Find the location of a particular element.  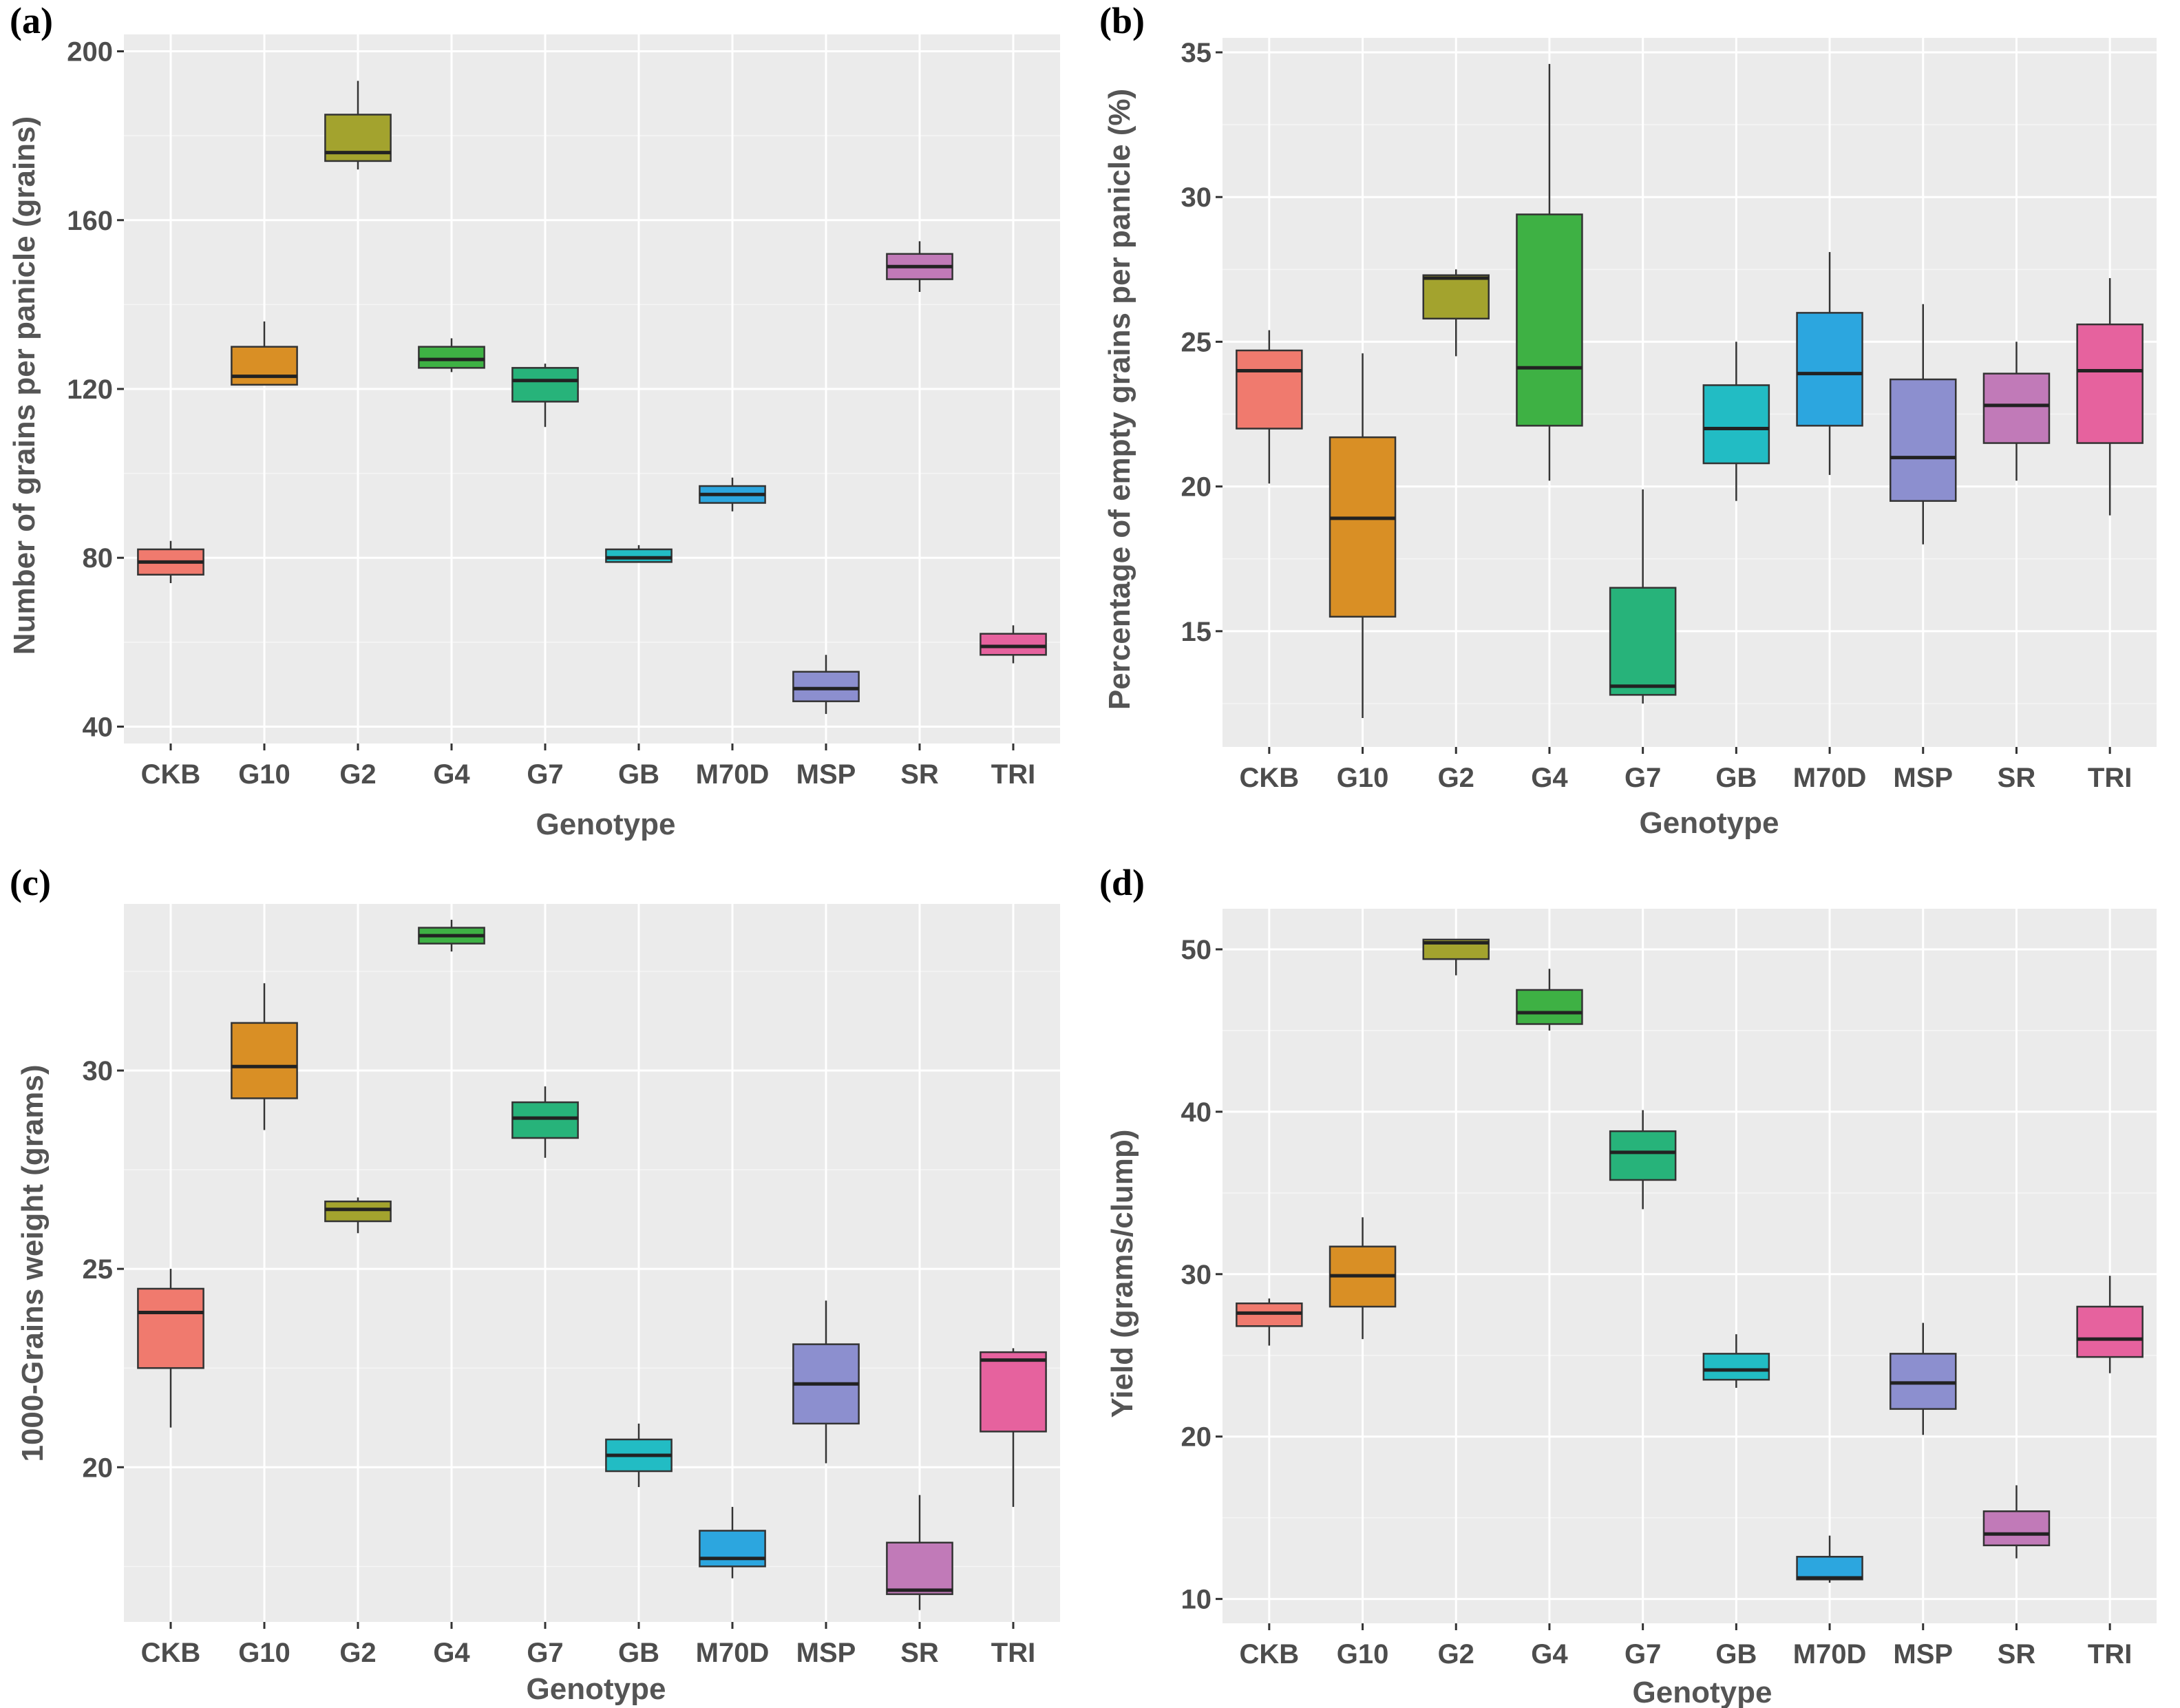

y-tick-label: 80 is located at coordinates (99, 558).